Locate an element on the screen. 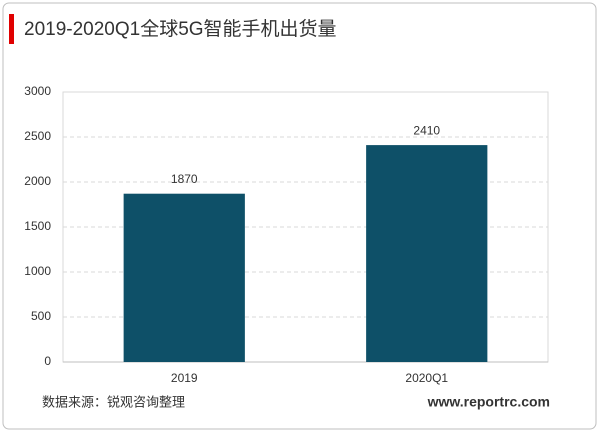  chart-title: 2019-2020Q1全球5G智能手机出货量 is located at coordinates (180, 29).